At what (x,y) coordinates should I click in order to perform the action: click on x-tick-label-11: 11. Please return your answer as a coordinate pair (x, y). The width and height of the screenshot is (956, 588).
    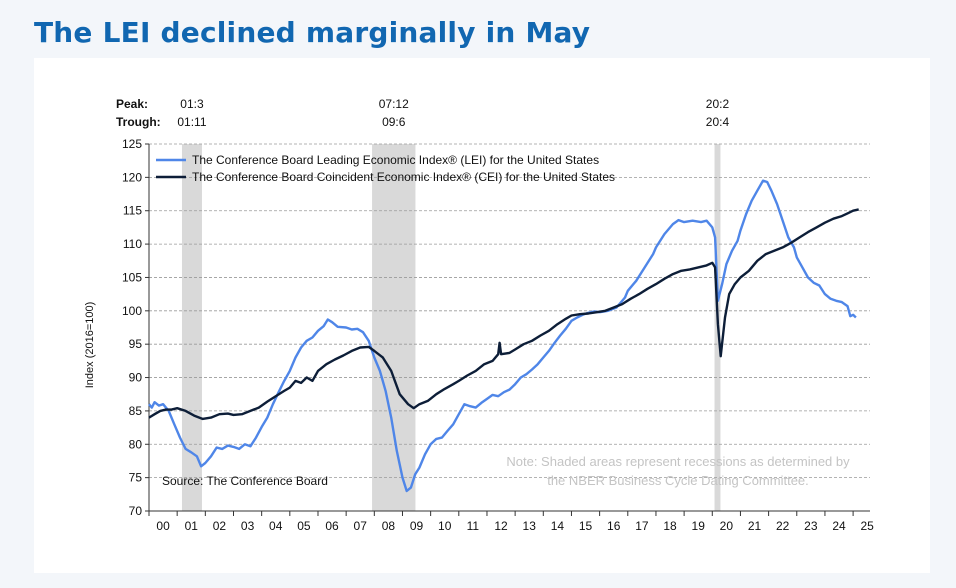
    Looking at the image, I should click on (473, 526).